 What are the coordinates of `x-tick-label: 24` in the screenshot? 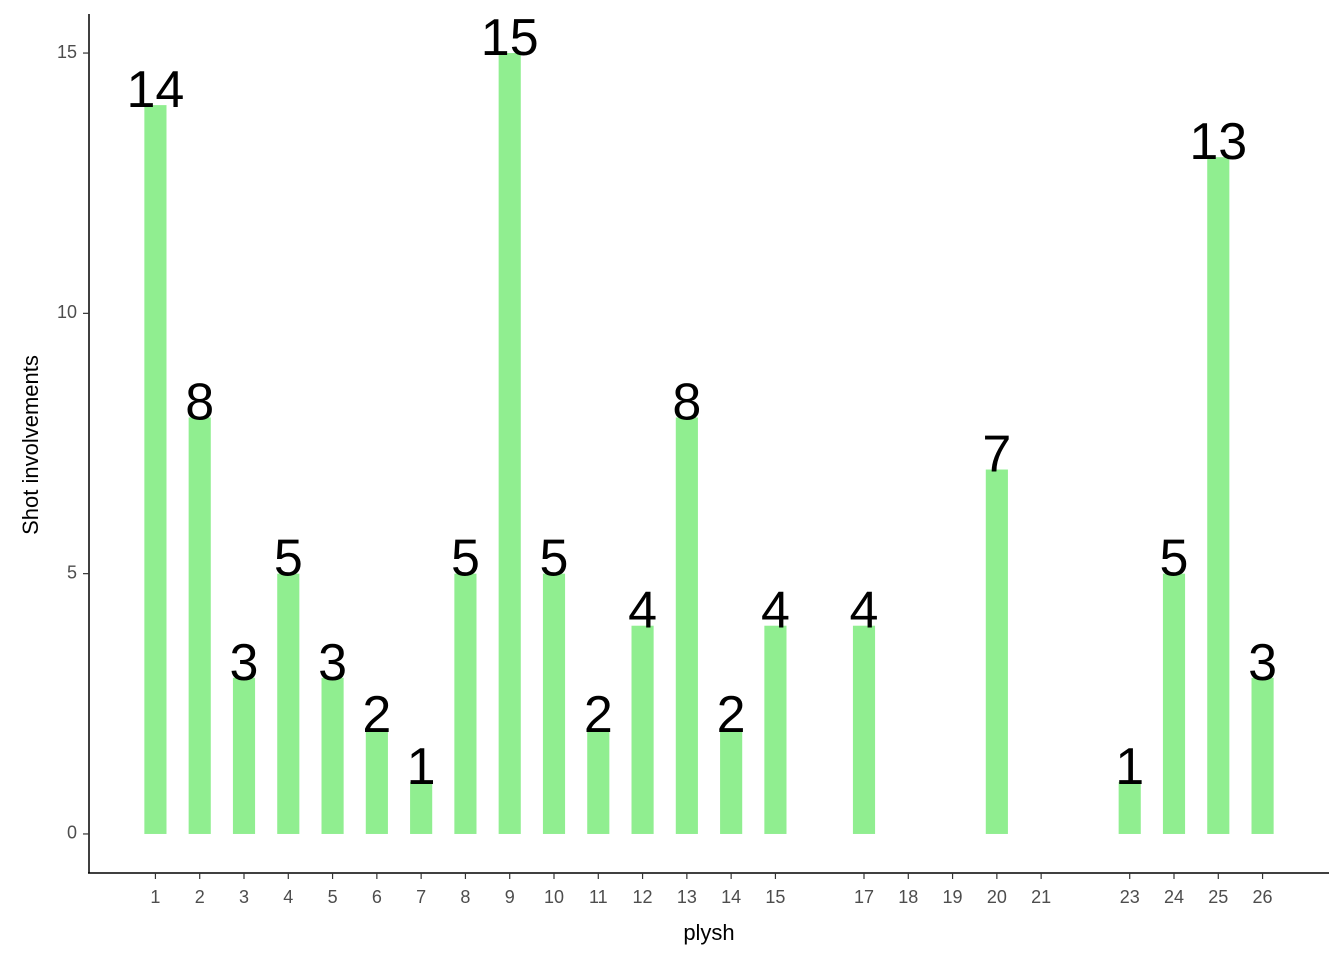 It's located at (1174, 897).